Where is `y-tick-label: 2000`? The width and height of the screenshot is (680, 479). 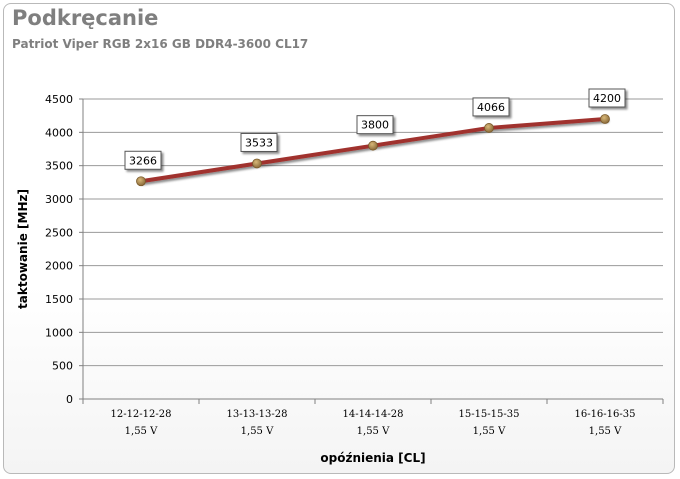 y-tick-label: 2000 is located at coordinates (59, 266).